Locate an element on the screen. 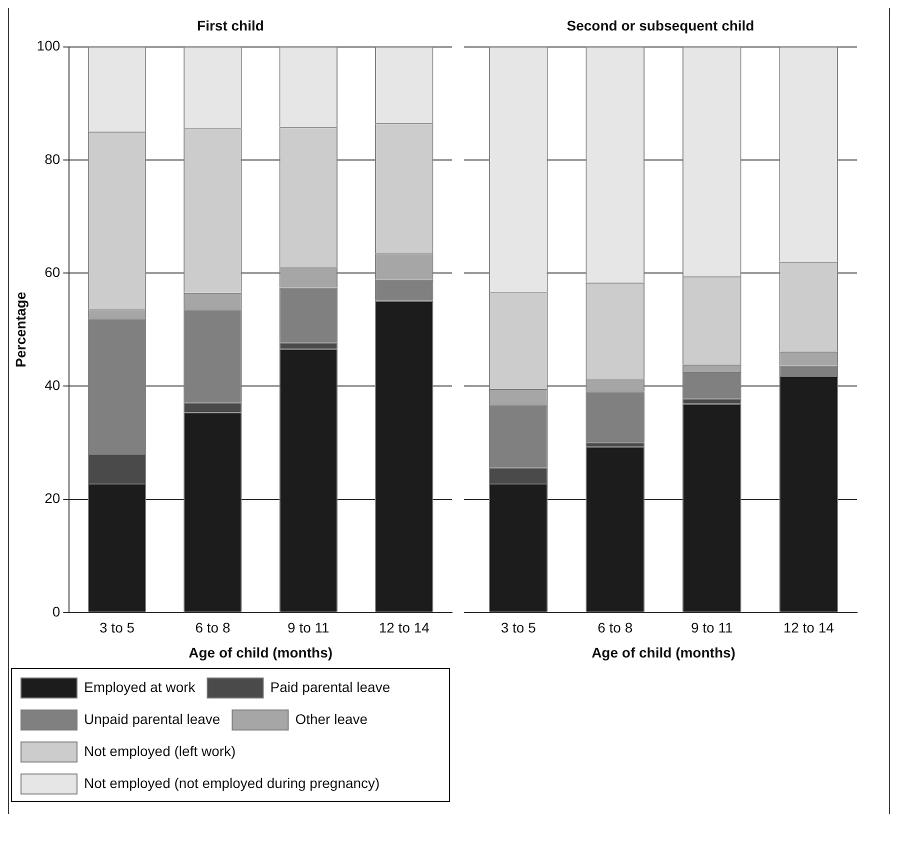  y-tick-label: 60 is located at coordinates (52, 272).